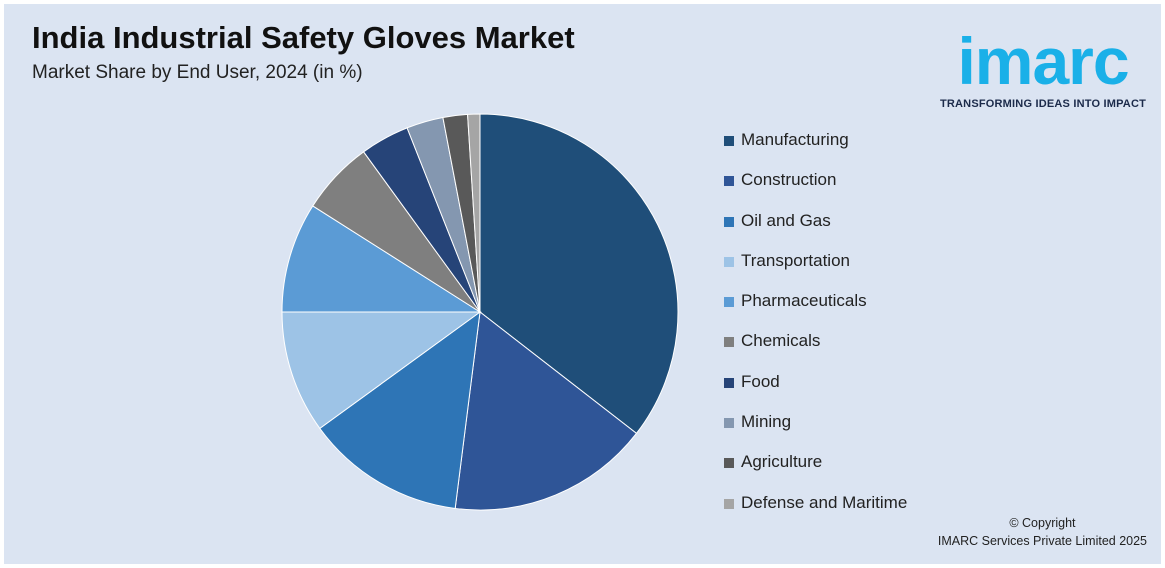 The width and height of the screenshot is (1165, 568). I want to click on pie-slice-manufacturing, so click(579, 274).